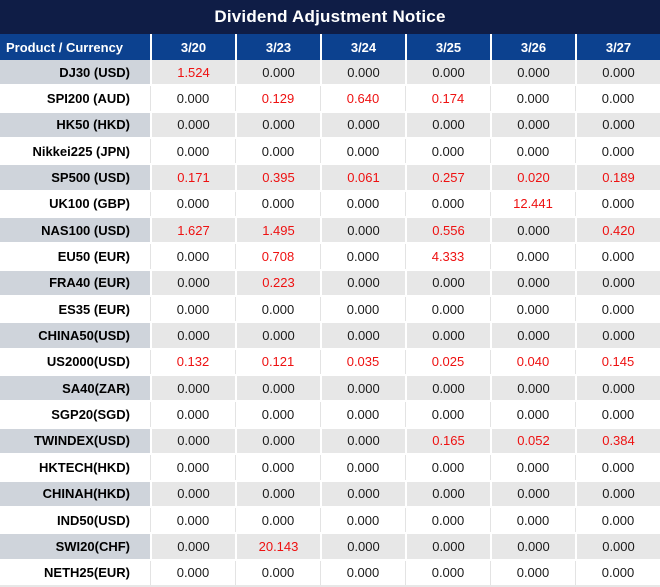  Describe the element at coordinates (617, 47) in the screenshot. I see `column-header-date: 3/27` at that location.